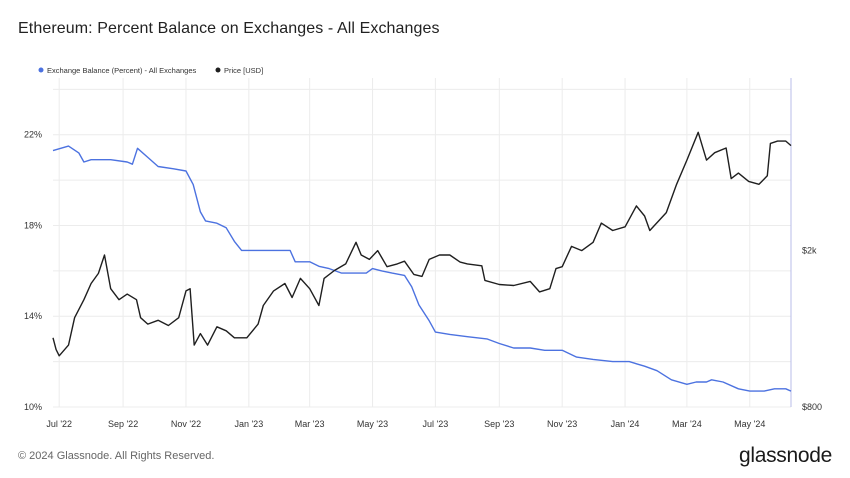 This screenshot has width=850, height=478. I want to click on x-tick-label: Nov '22, so click(186, 424).